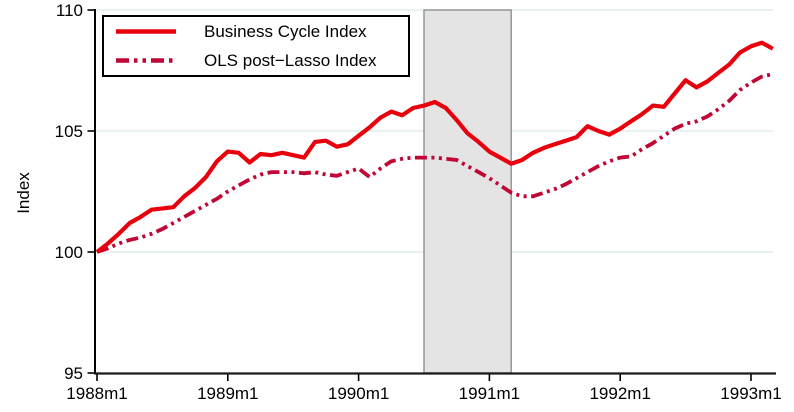 The height and width of the screenshot is (412, 794). What do you see at coordinates (23, 193) in the screenshot?
I see `y-axis-title: Index` at bounding box center [23, 193].